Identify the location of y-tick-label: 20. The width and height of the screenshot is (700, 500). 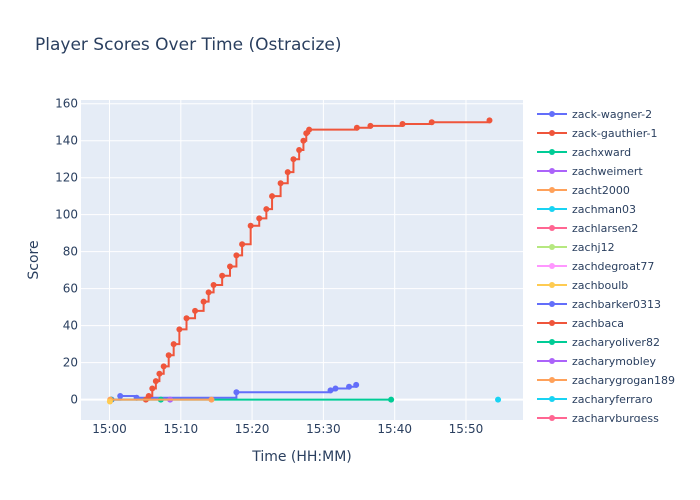
(70, 363).